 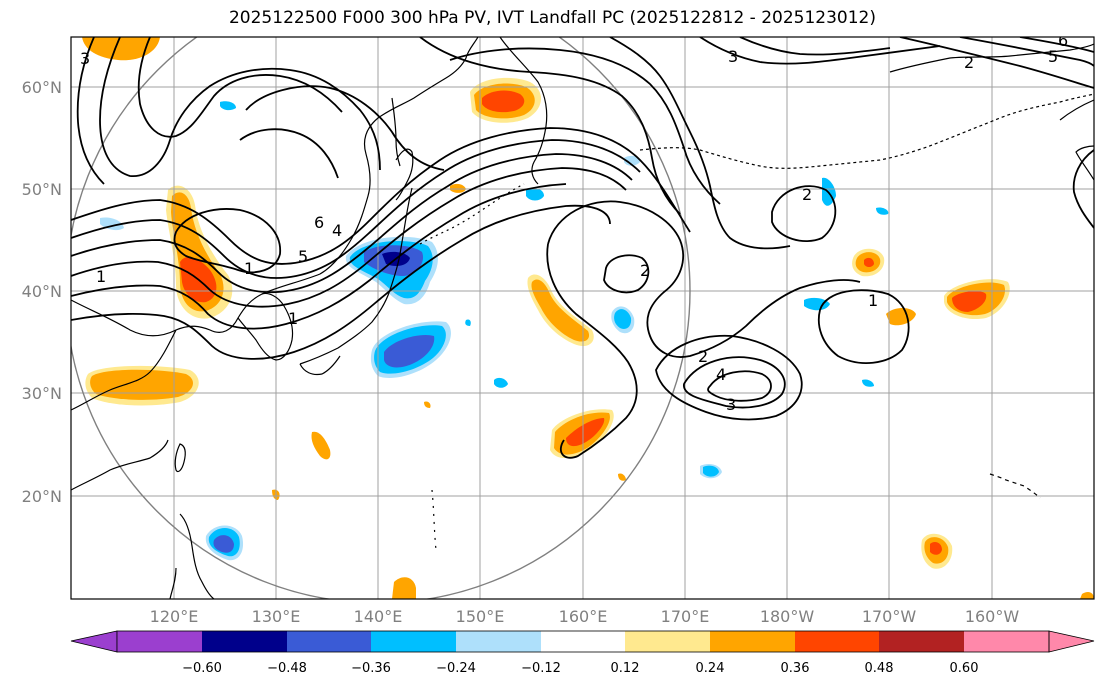 What do you see at coordinates (42, 496) in the screenshot?
I see `lat-tick-label: 20°N` at bounding box center [42, 496].